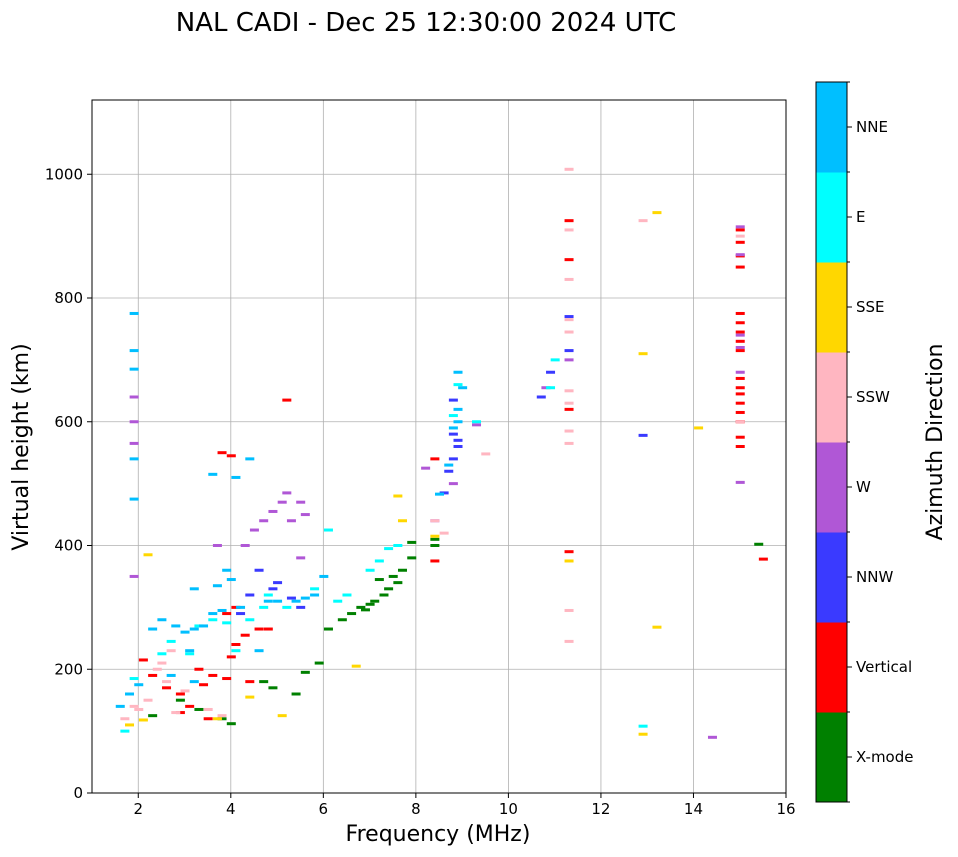  What do you see at coordinates (68, 546) in the screenshot?
I see `y-tick-label: 400` at bounding box center [68, 546].